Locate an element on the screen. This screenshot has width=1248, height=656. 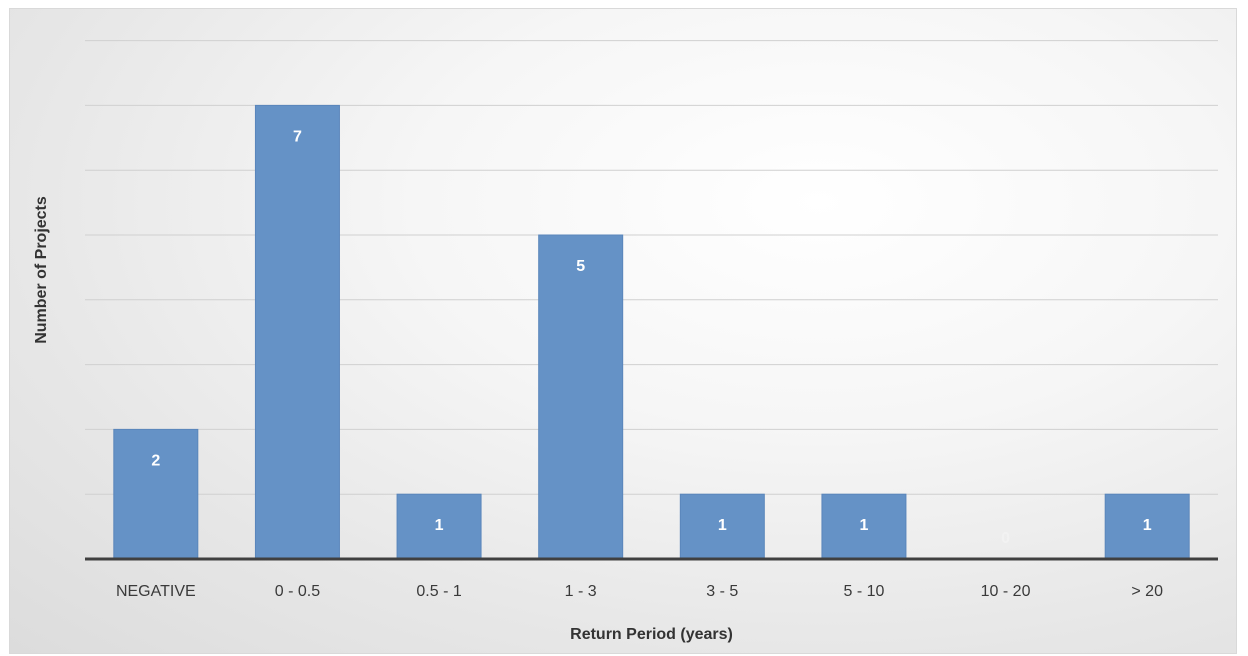
y-axis-title: Number of Projects is located at coordinates (41, 270).